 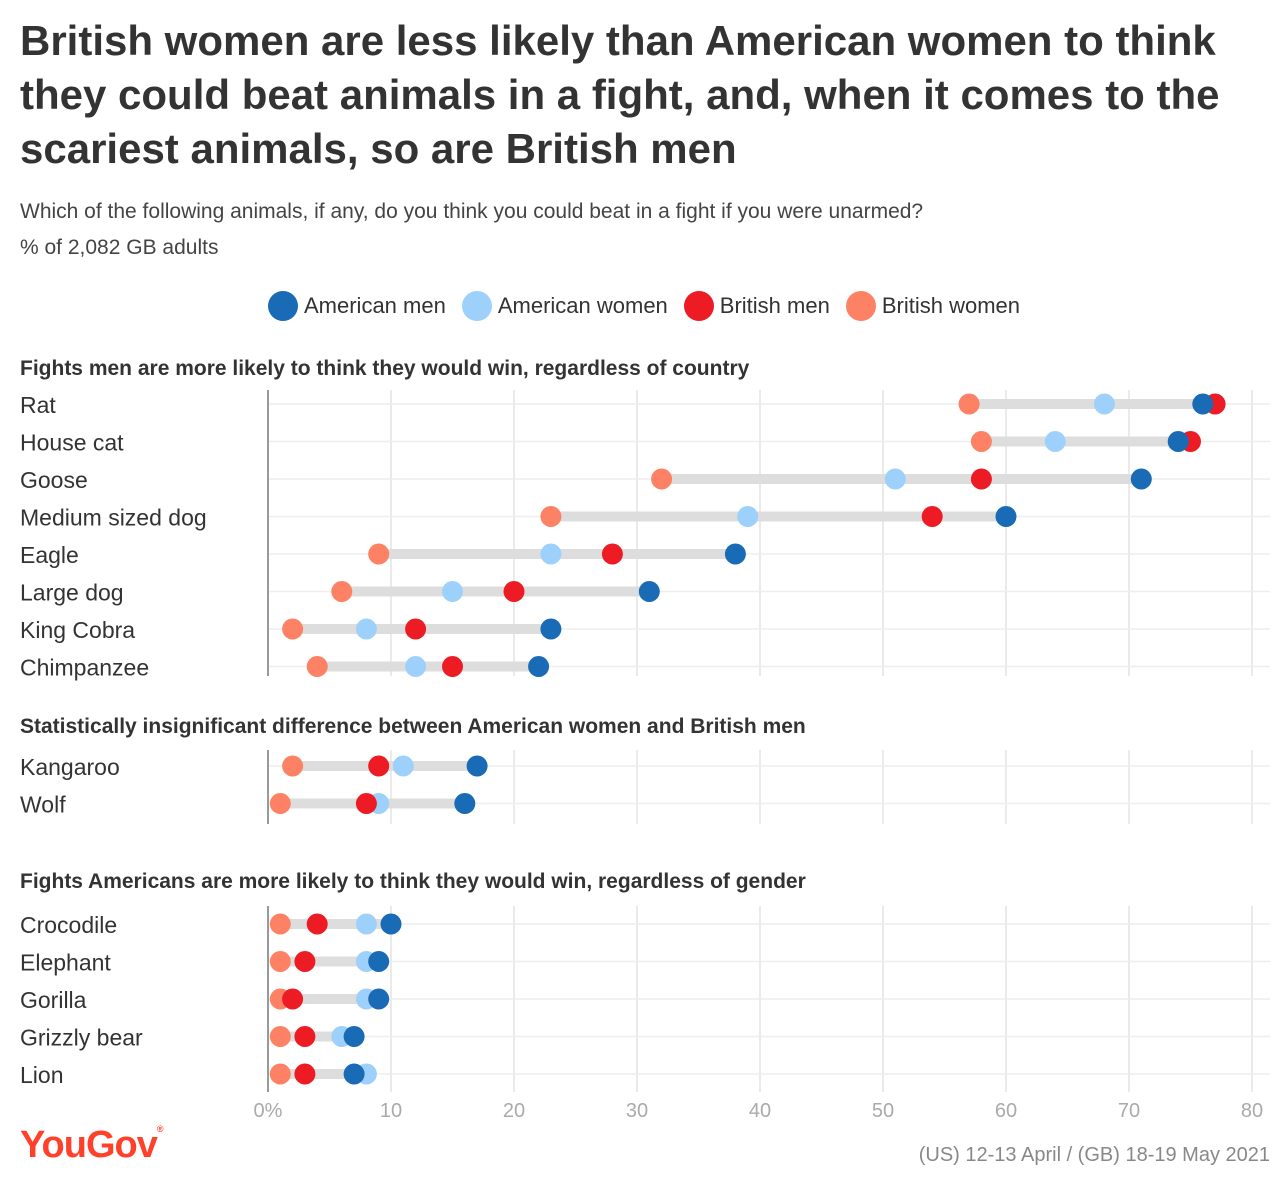 I want to click on registered-mark: ®, so click(x=160, y=1129).